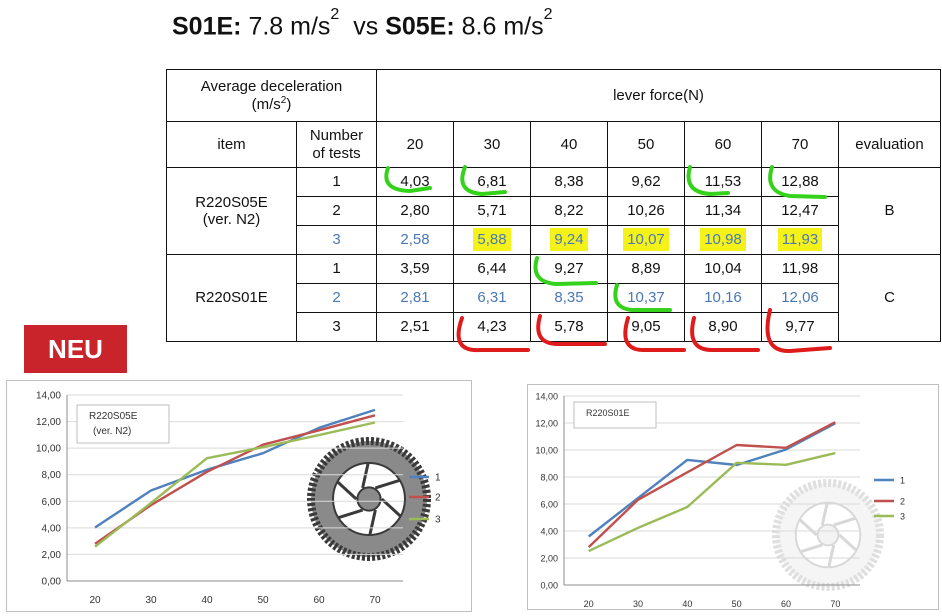 The image size is (942, 616). Describe the element at coordinates (336, 327) in the screenshot. I see `test-number: 3` at that location.